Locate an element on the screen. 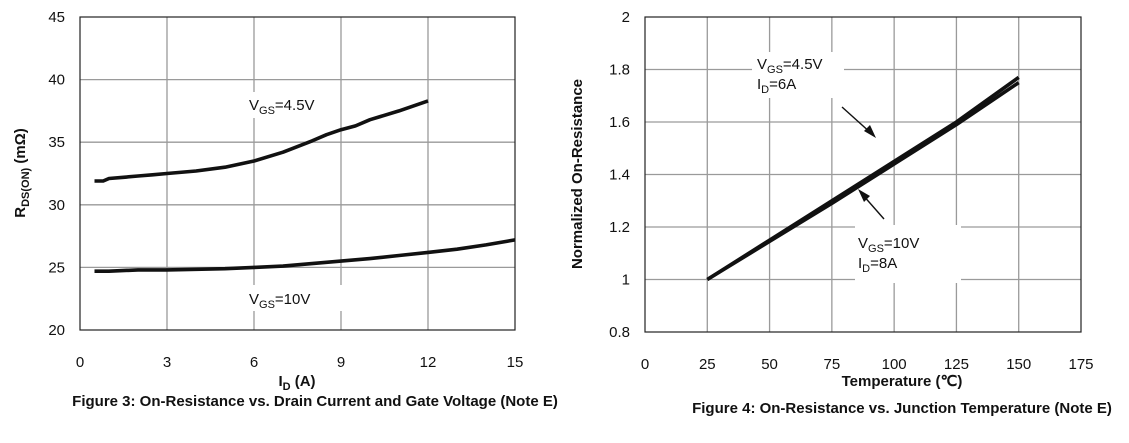  chart1-label-bg-10v is located at coordinates (294, 298).